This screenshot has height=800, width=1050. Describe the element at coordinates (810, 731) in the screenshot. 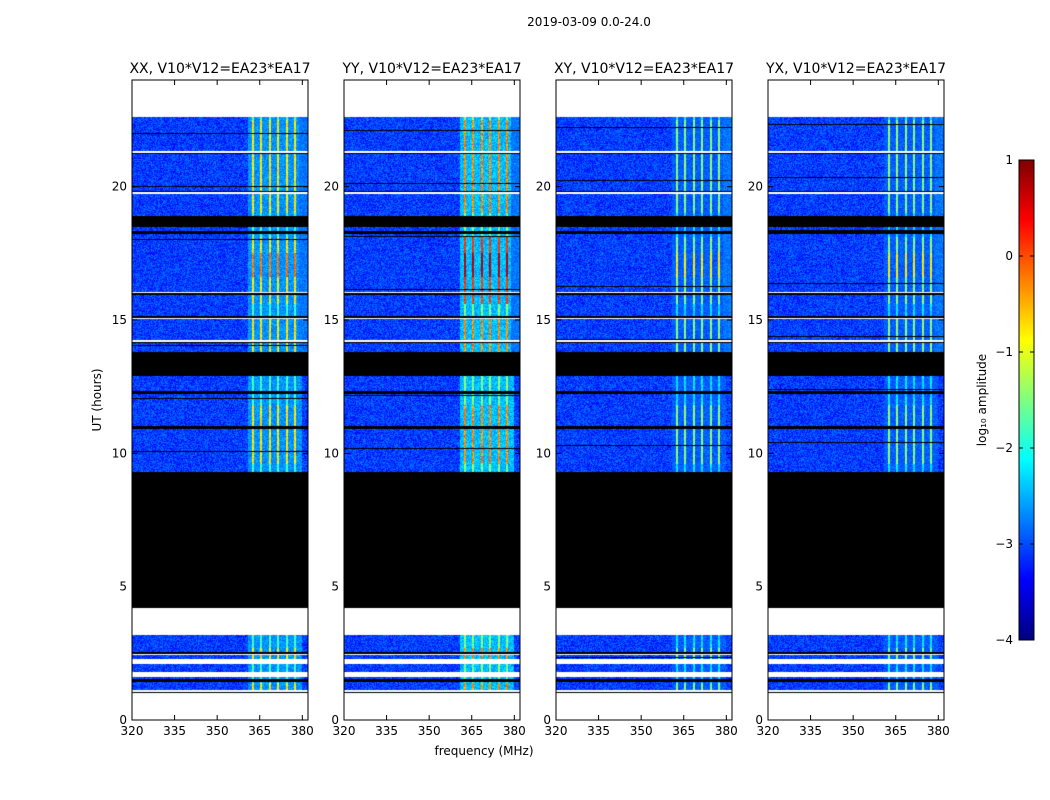

I see `x-tick-label-yx-1: 335` at that location.